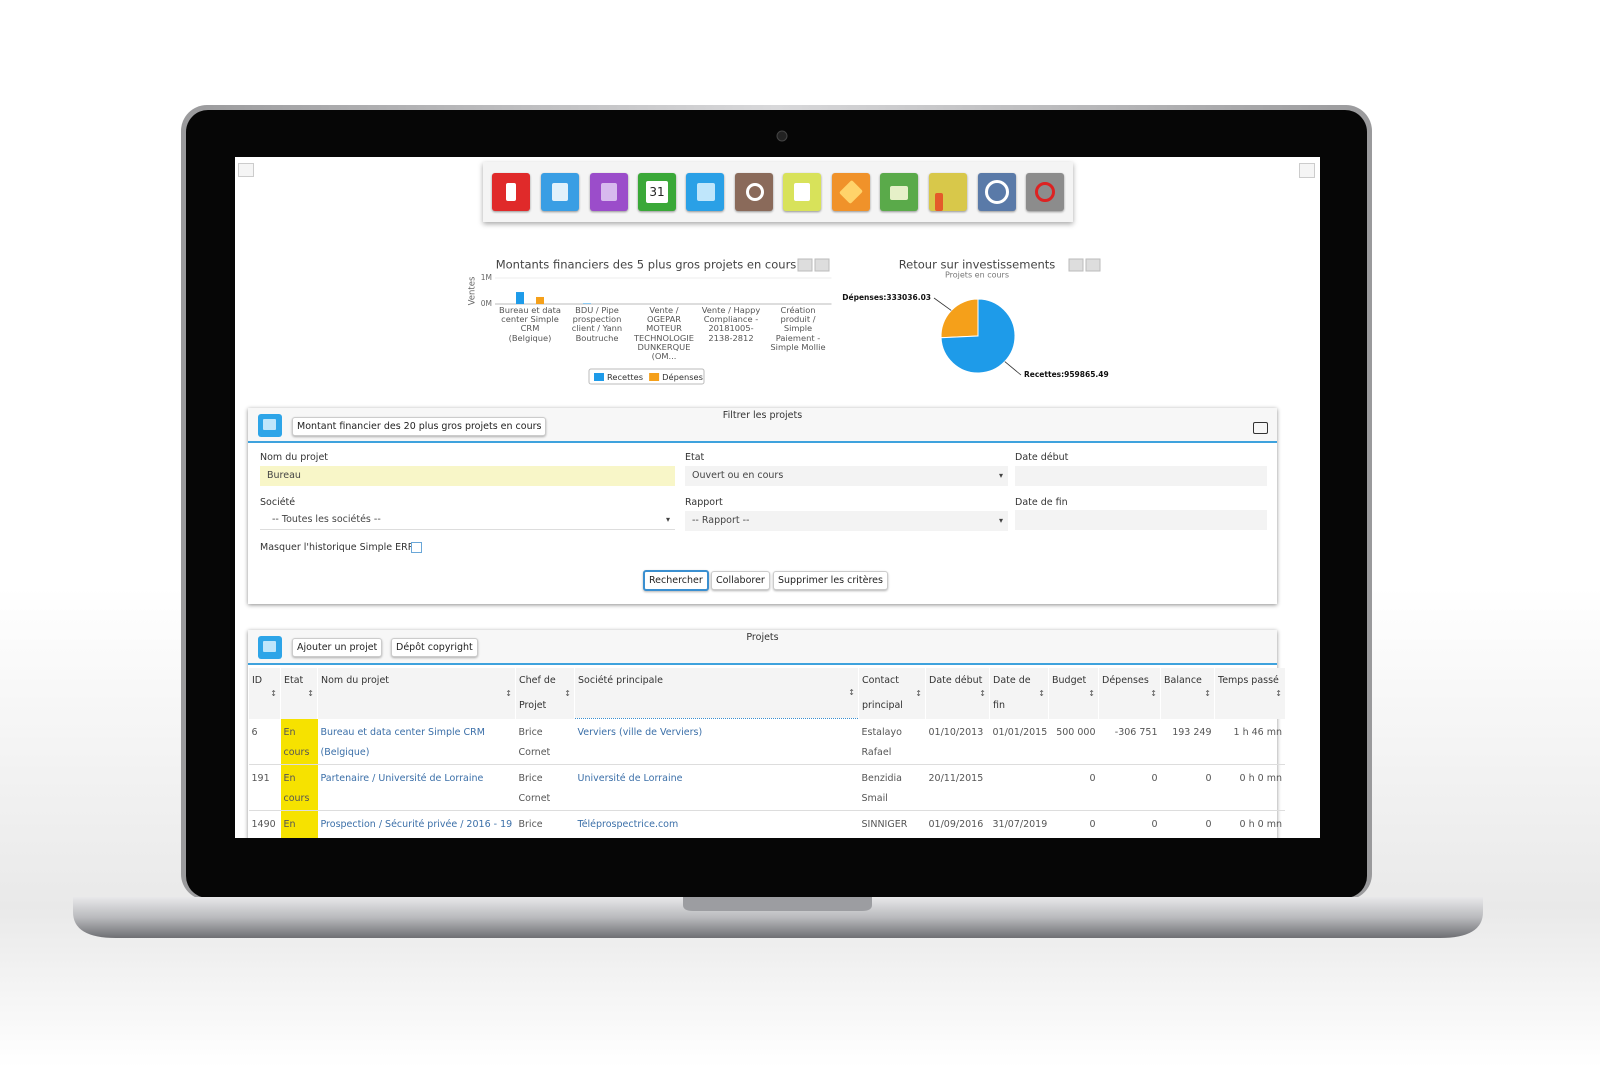  Describe the element at coordinates (337, 547) in the screenshot. I see `checkbox-label: Masquer l'historique Simple ERP` at that location.